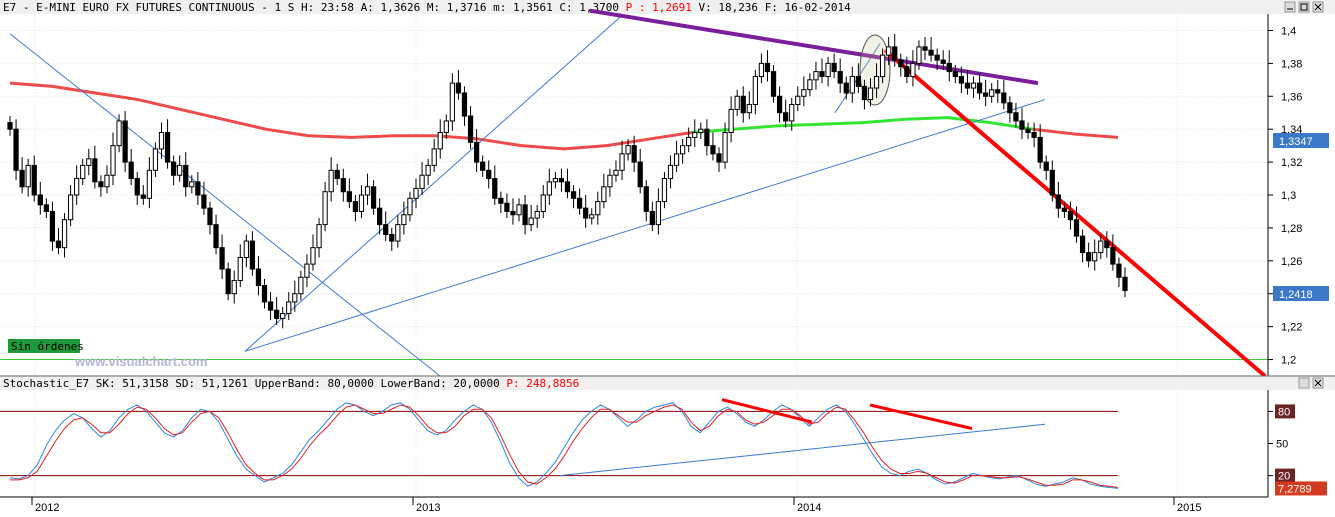  Describe the element at coordinates (46, 383) in the screenshot. I see `stoch-name: Stochastic_E7` at that location.